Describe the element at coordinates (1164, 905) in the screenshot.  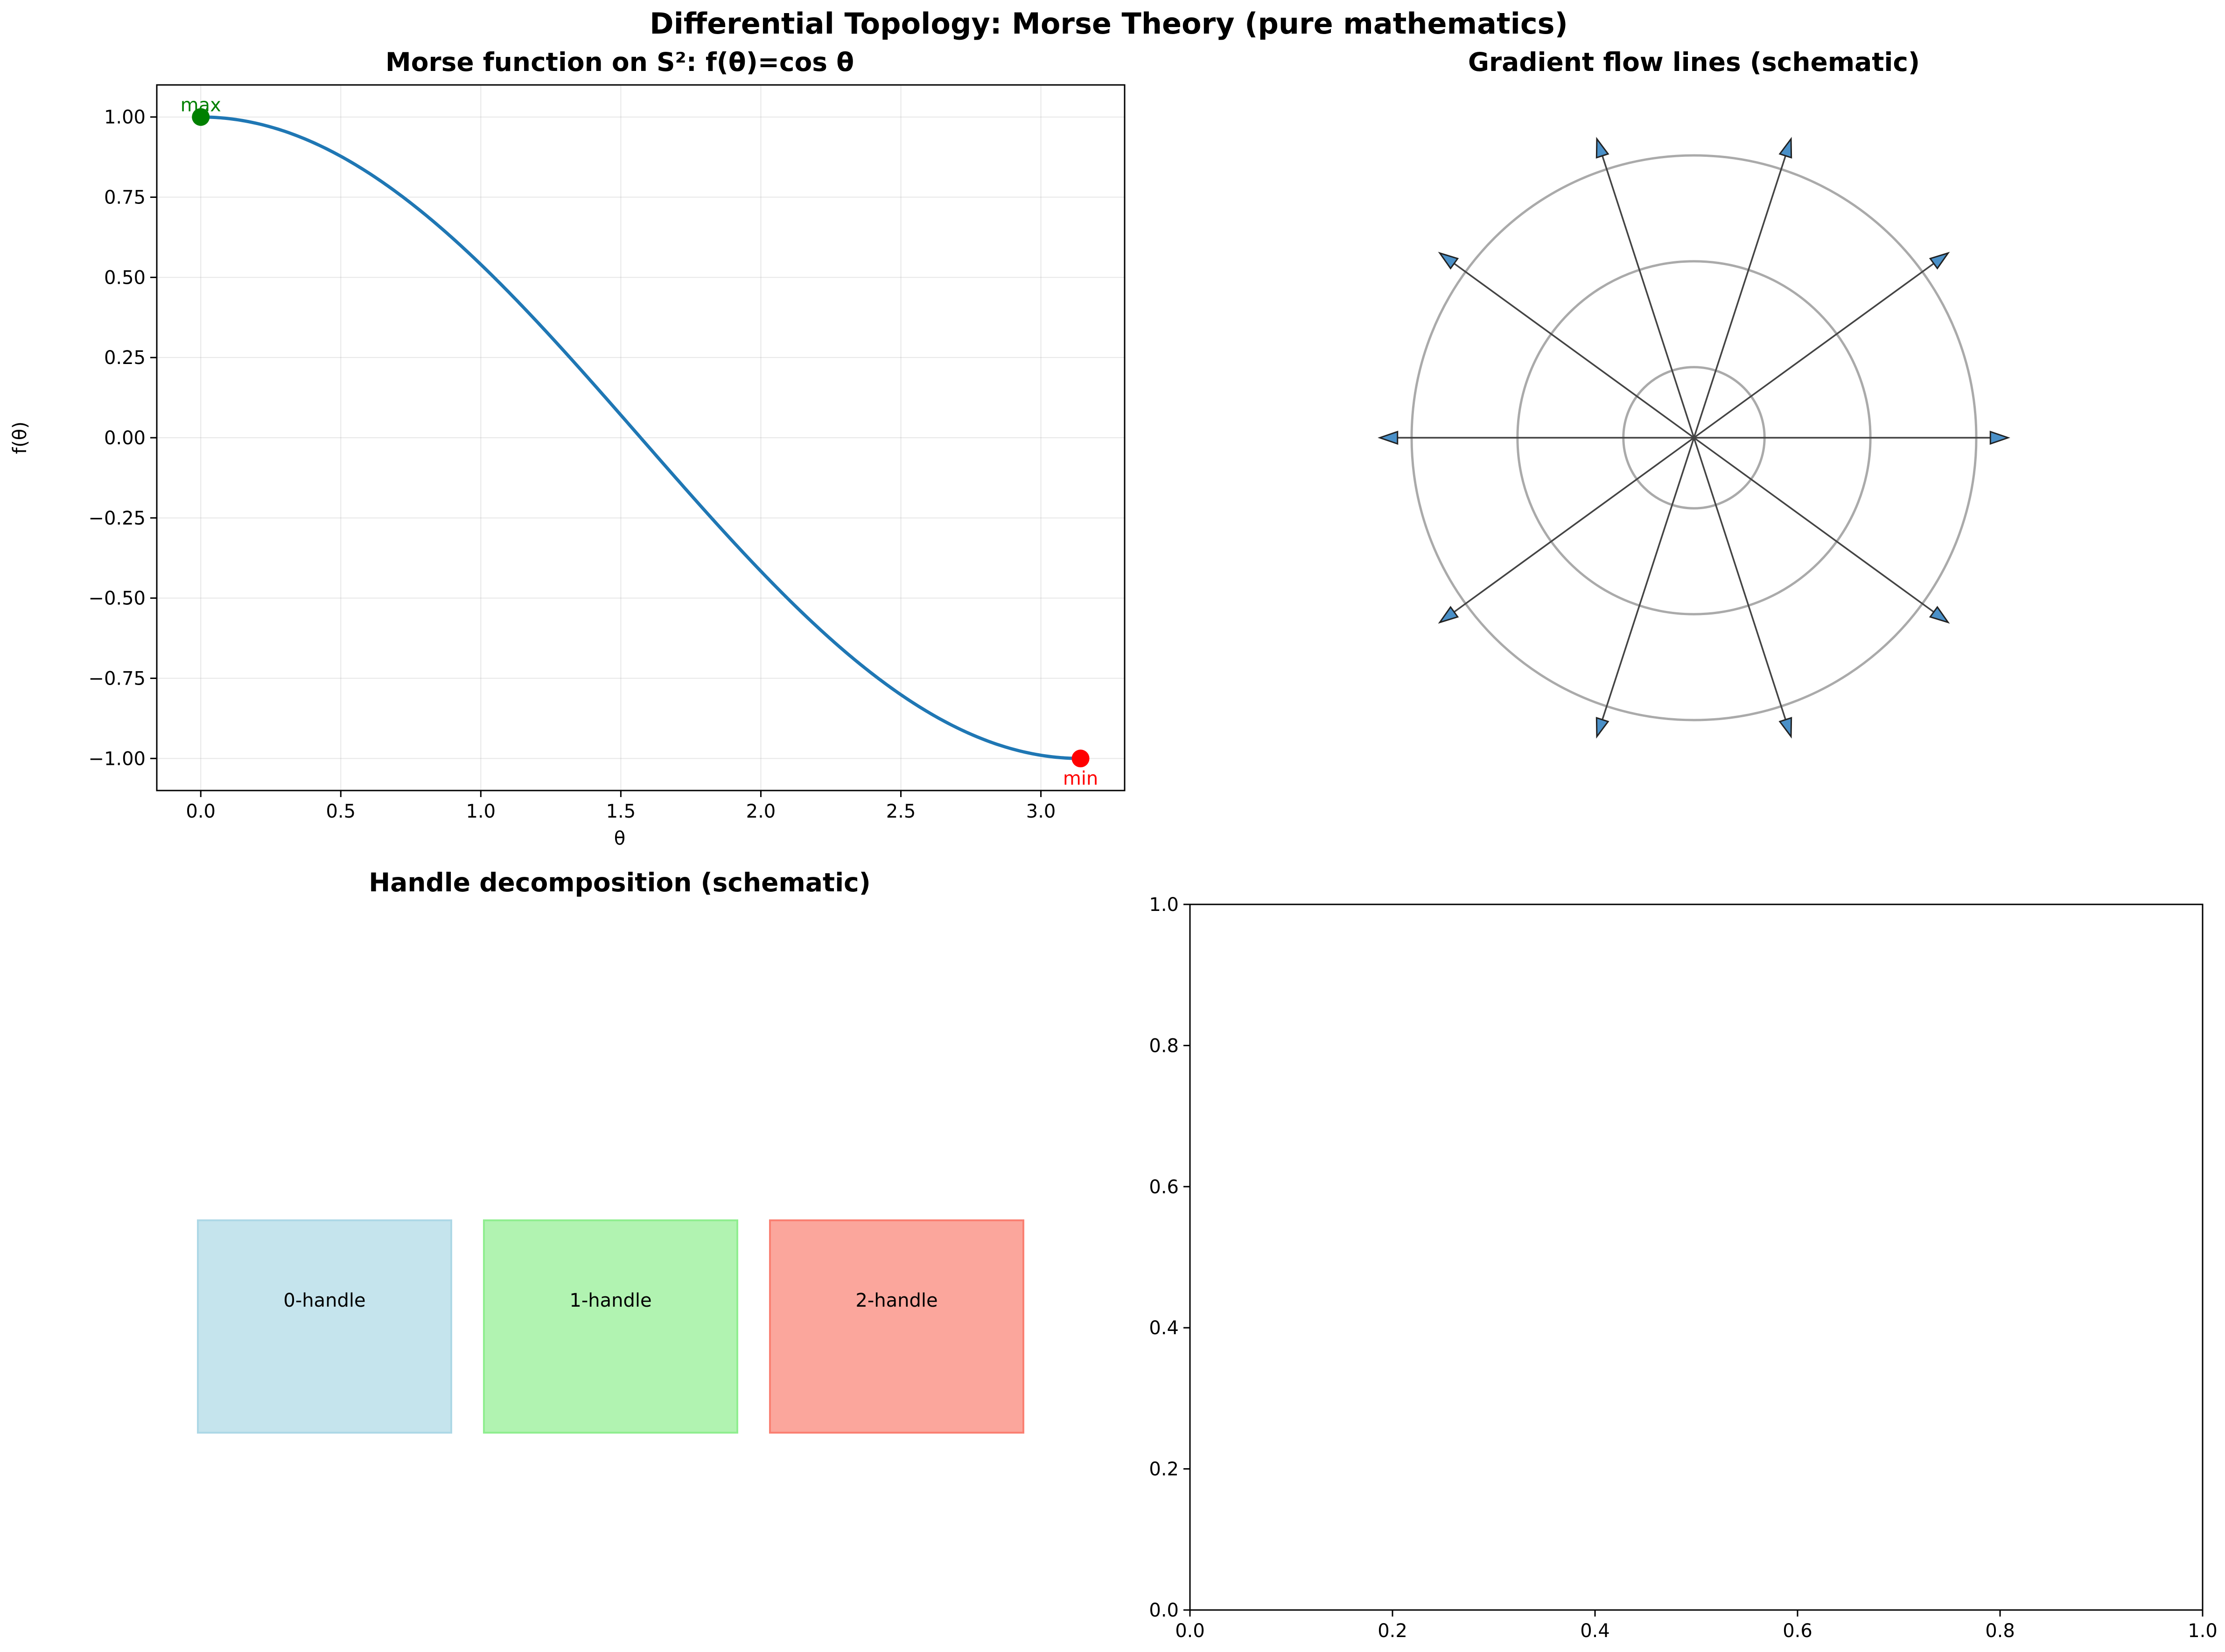
I see `p4-y-tick-label: 1.0` at that location.